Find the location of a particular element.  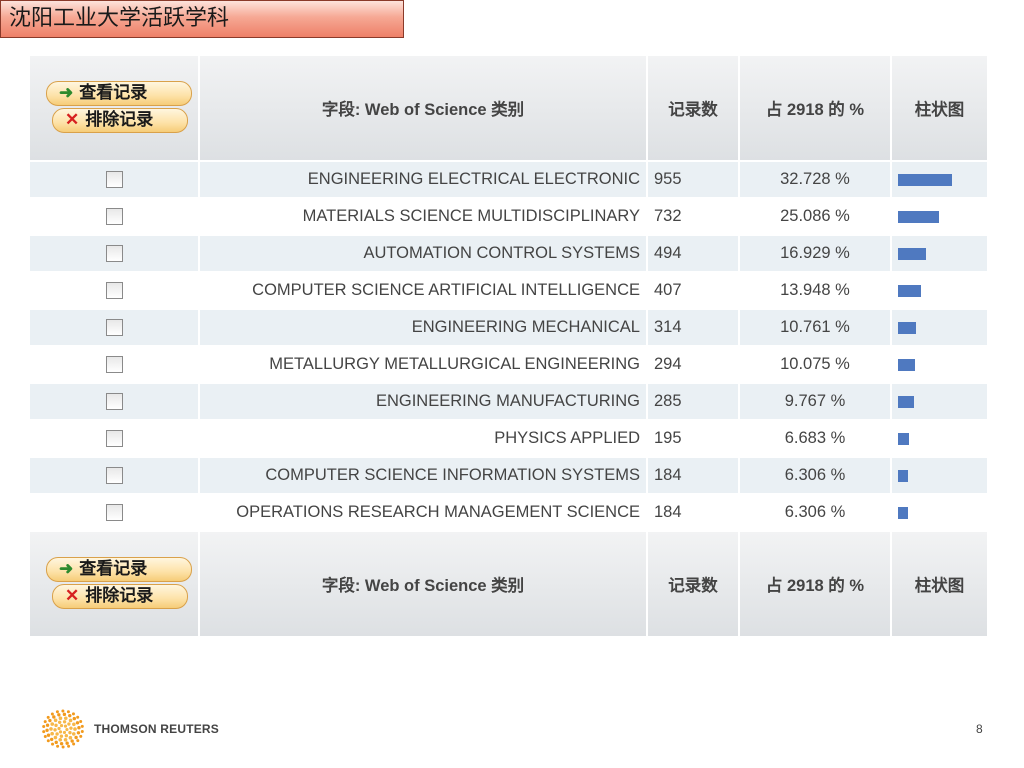

record-percent: 32.728 % is located at coordinates (815, 179).